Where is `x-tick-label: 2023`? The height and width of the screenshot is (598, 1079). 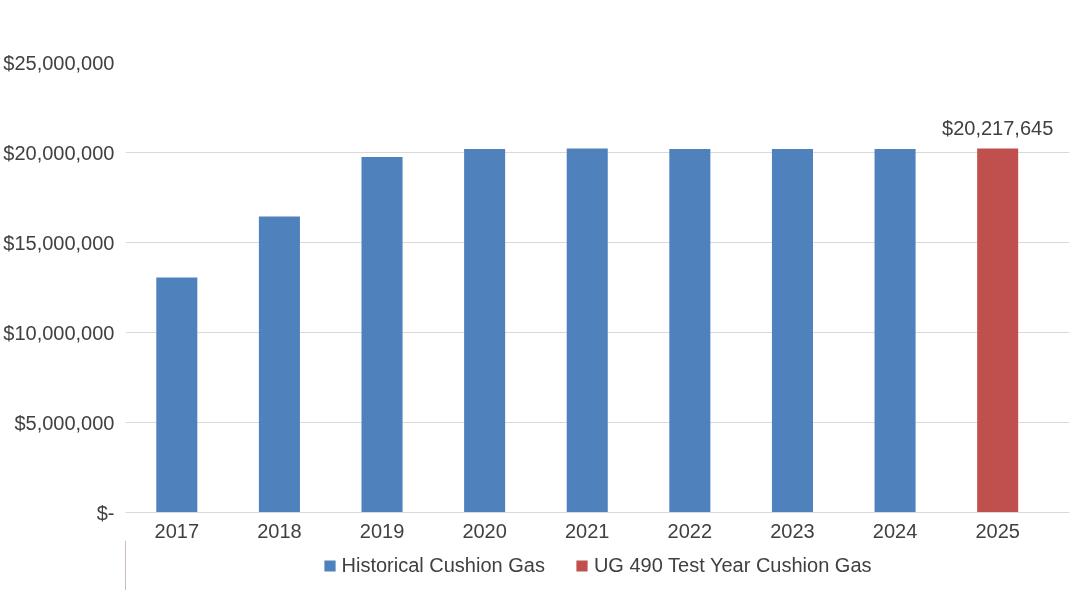
x-tick-label: 2023 is located at coordinates (792, 530).